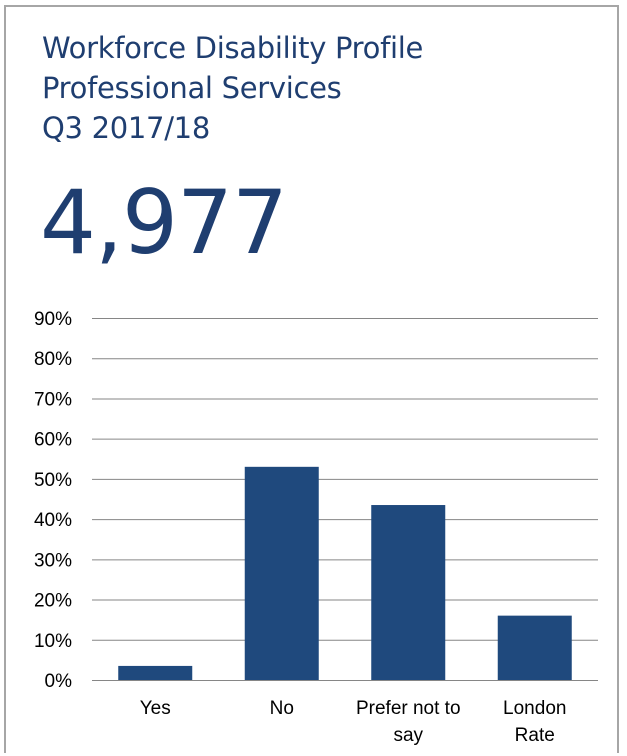 The image size is (627, 756). I want to click on y-tick-label: 10%, so click(53, 641).